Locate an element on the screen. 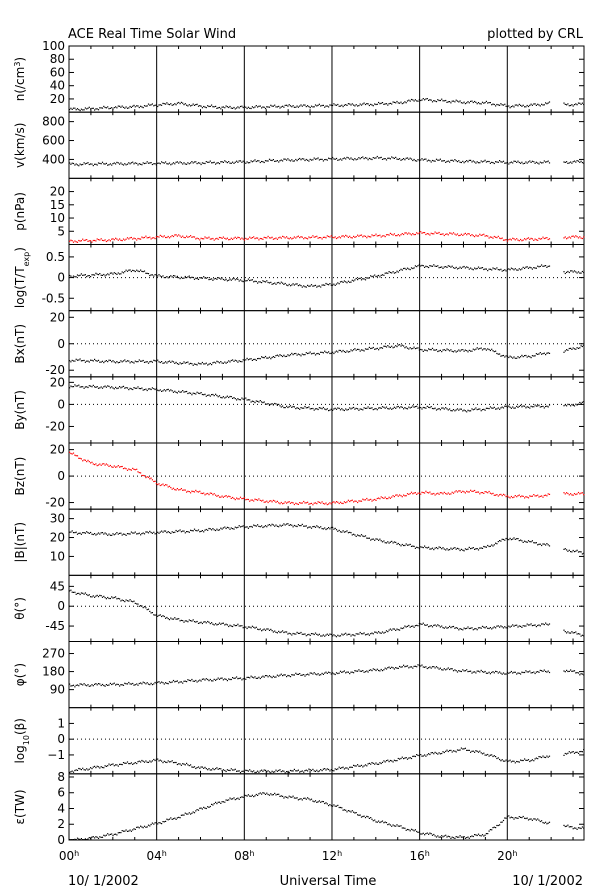 This screenshot has height=894, width=596. y-tick-label: 0 is located at coordinates (61, 476).